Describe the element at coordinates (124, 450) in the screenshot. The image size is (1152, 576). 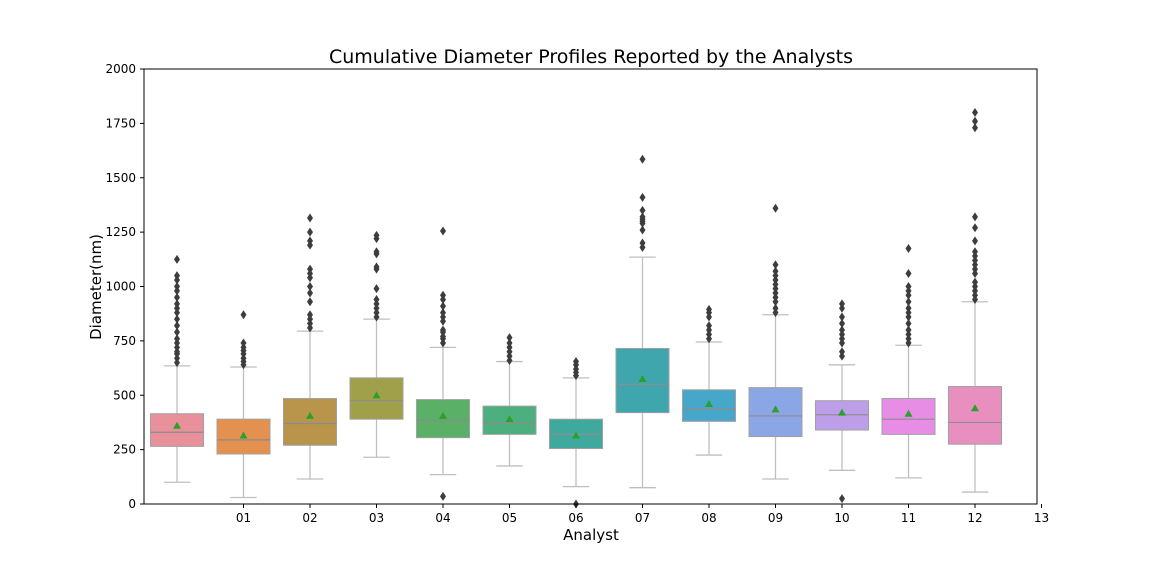
I see `y-tick-label: 250` at that location.